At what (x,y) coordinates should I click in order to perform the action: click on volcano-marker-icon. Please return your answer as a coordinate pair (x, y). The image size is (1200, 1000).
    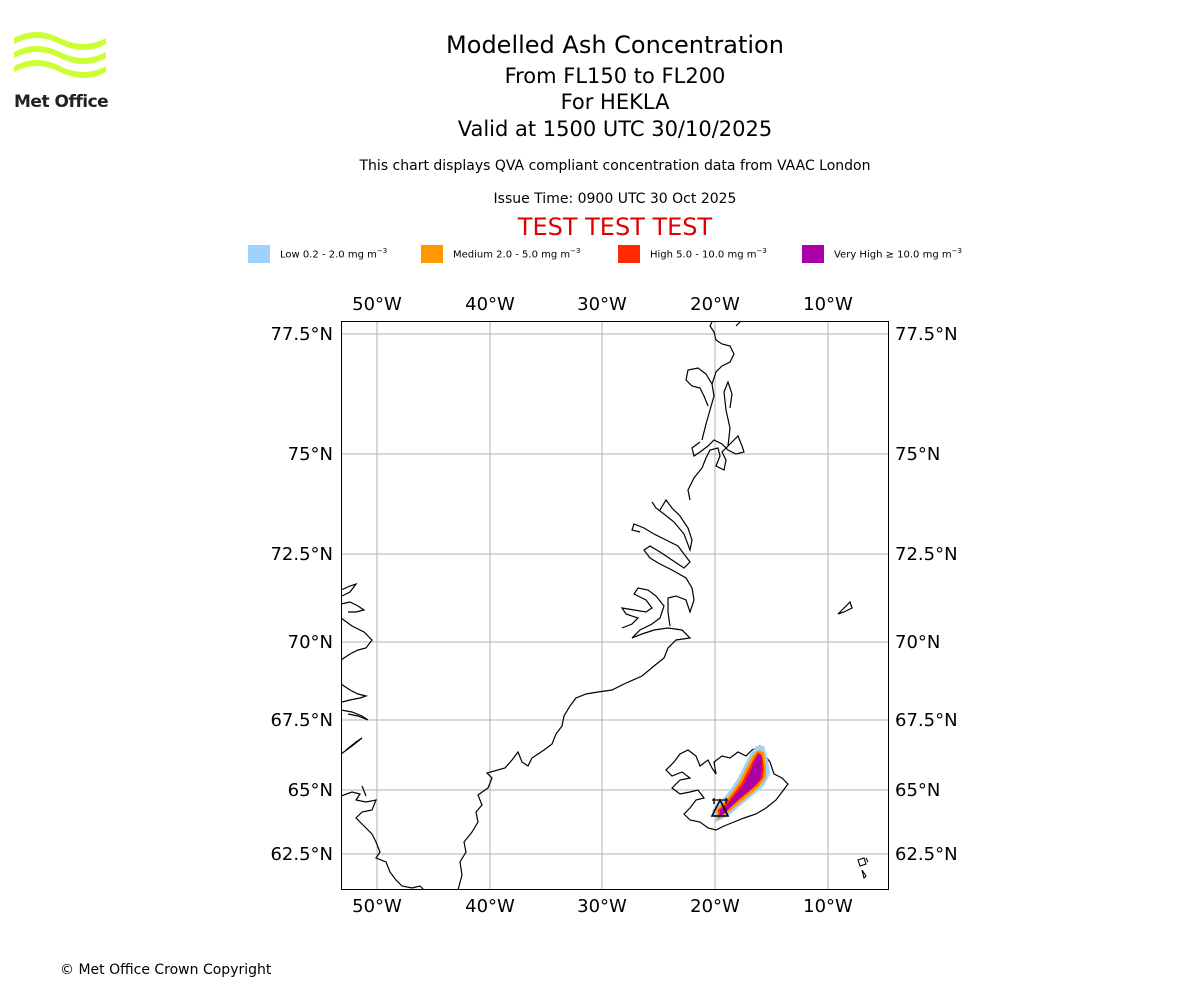
    Looking at the image, I should click on (720, 807).